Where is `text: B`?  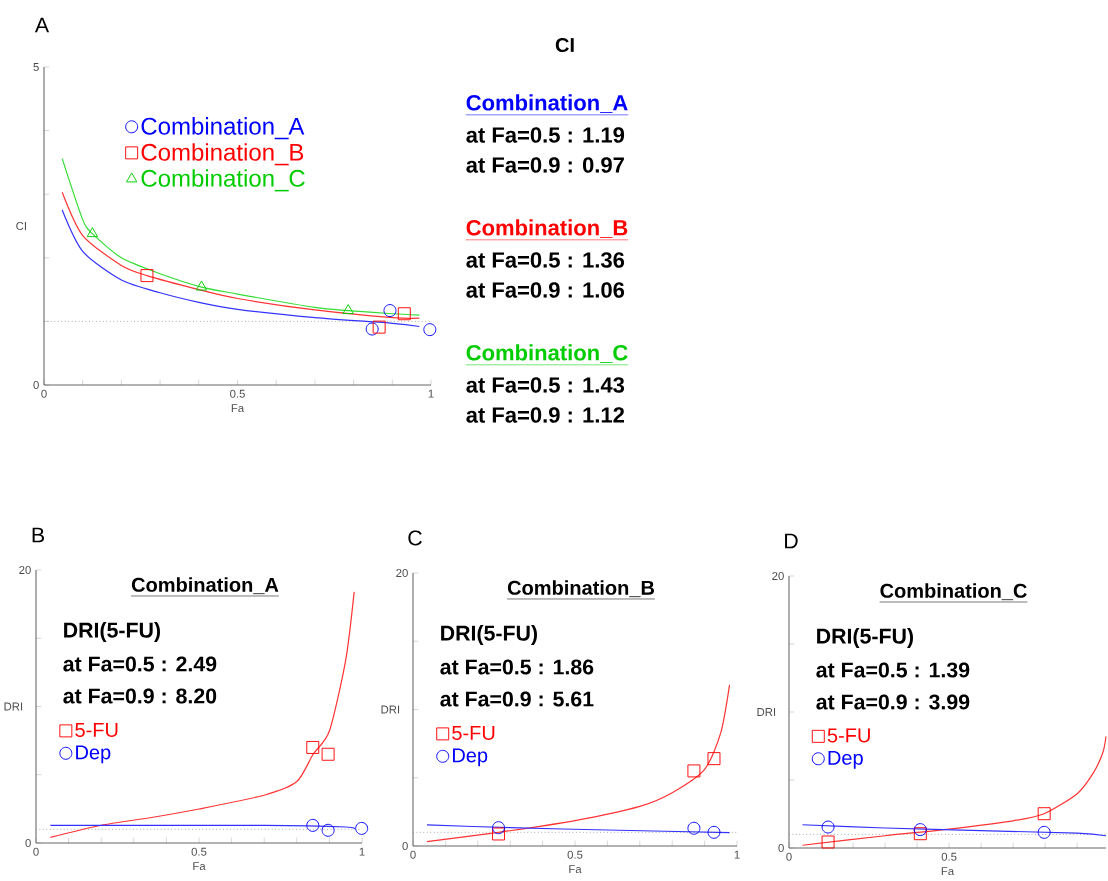 text: B is located at coordinates (38, 535).